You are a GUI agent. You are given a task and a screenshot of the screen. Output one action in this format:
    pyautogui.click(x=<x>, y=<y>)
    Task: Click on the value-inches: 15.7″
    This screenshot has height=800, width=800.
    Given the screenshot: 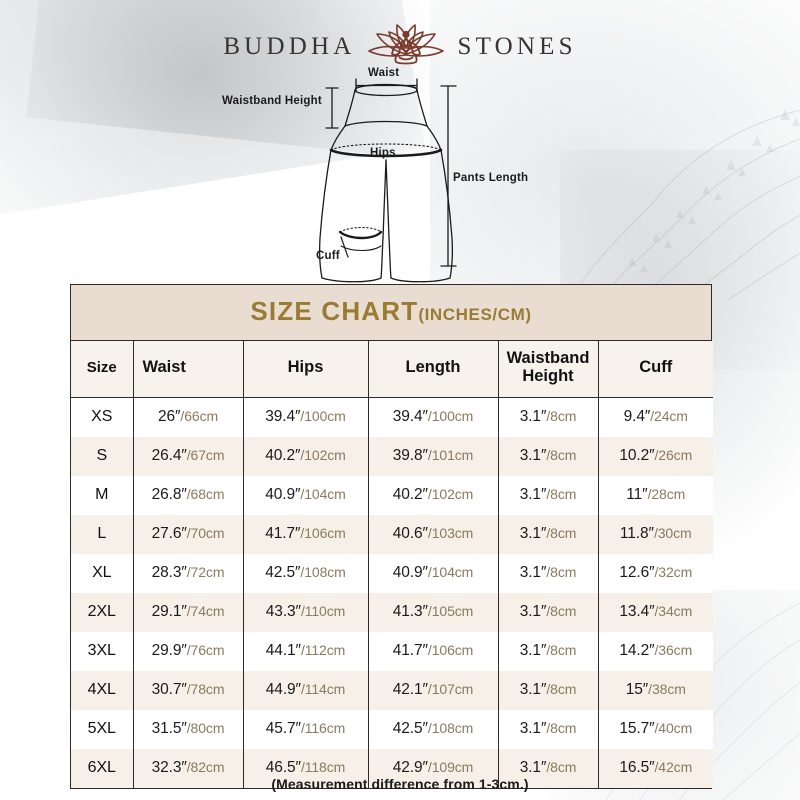 What is the action you would take?
    pyautogui.click(x=637, y=729)
    